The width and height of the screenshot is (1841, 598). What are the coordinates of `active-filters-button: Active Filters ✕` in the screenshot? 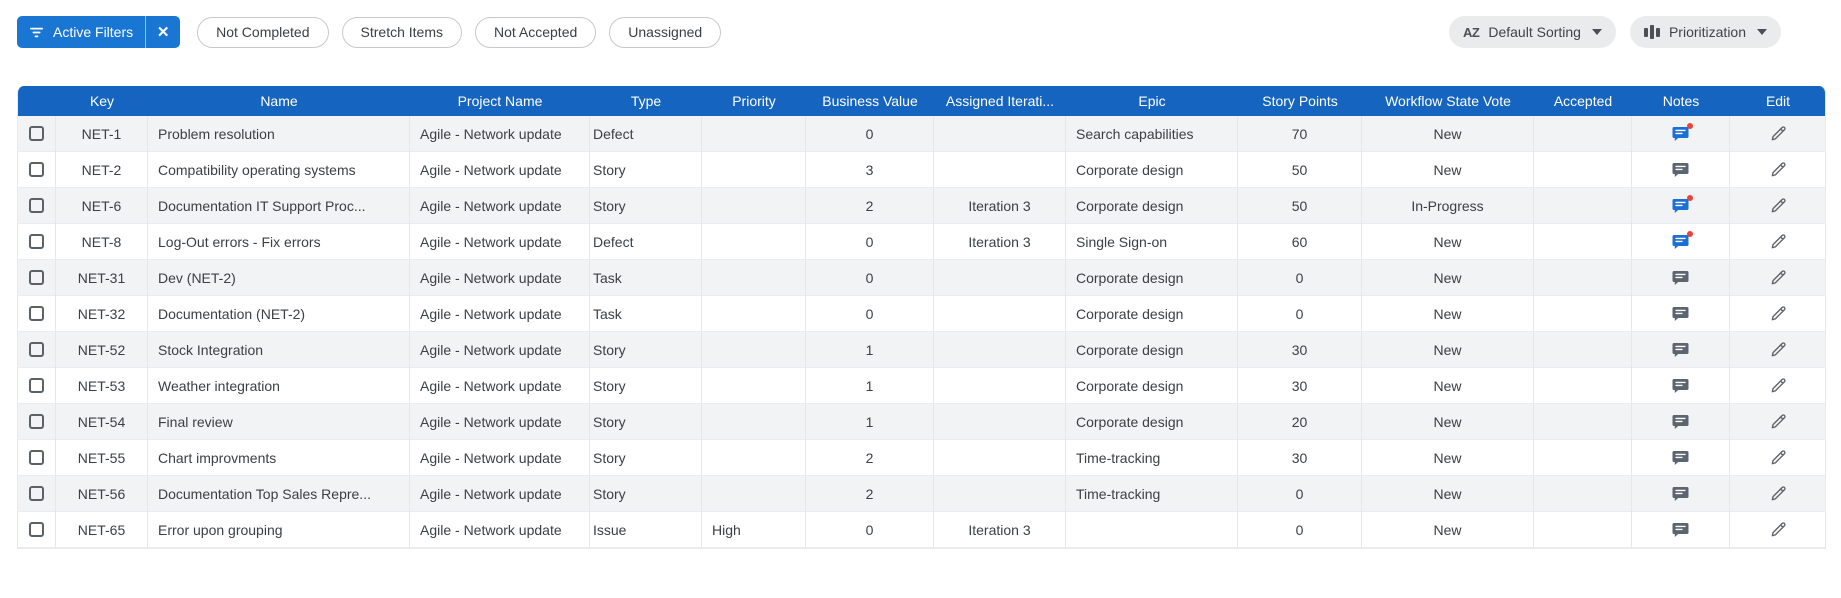 It's located at (99, 32).